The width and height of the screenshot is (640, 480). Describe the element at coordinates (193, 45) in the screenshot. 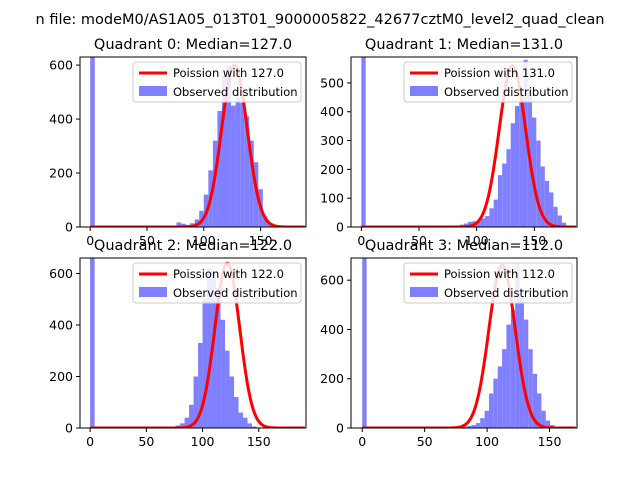

I see `subplot-title: Quadrant 0: Median=127.0` at that location.